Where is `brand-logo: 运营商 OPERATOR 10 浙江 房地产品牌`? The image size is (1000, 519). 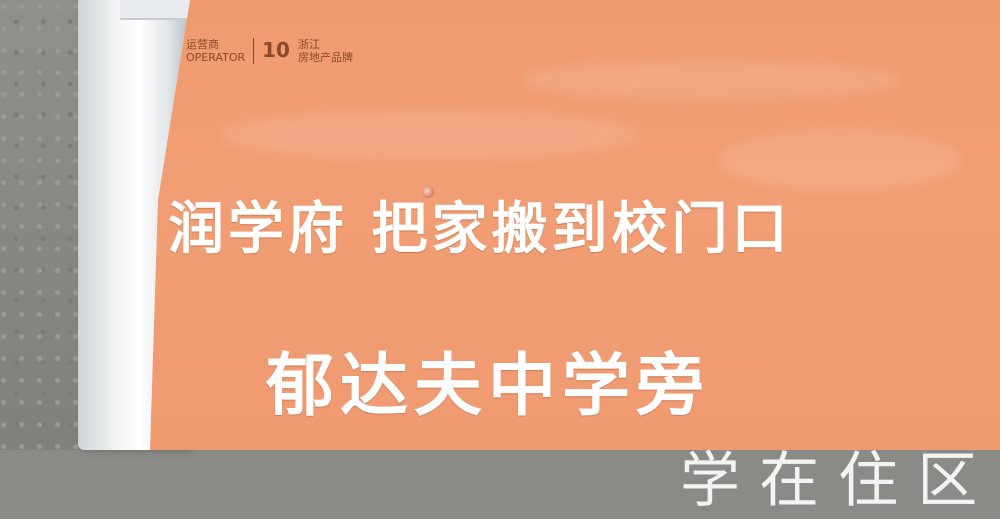
brand-logo: 运营商 OPERATOR 10 浙江 房地产品牌 is located at coordinates (269, 51).